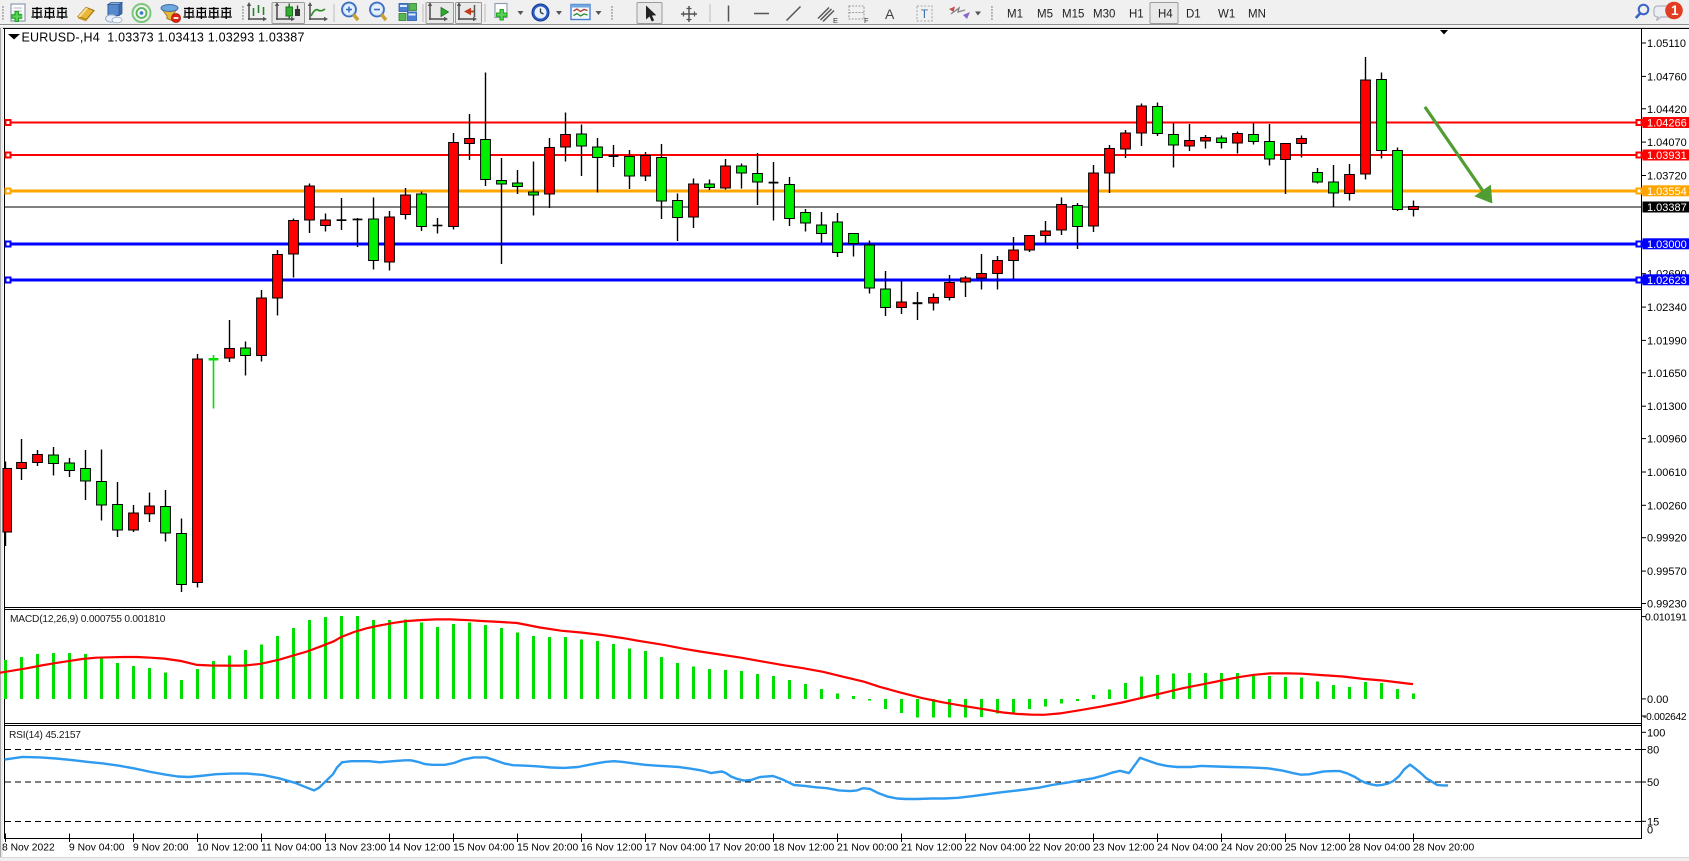  What do you see at coordinates (676, 848) in the screenshot?
I see `svg-text: 17 Nov 04:00` at bounding box center [676, 848].